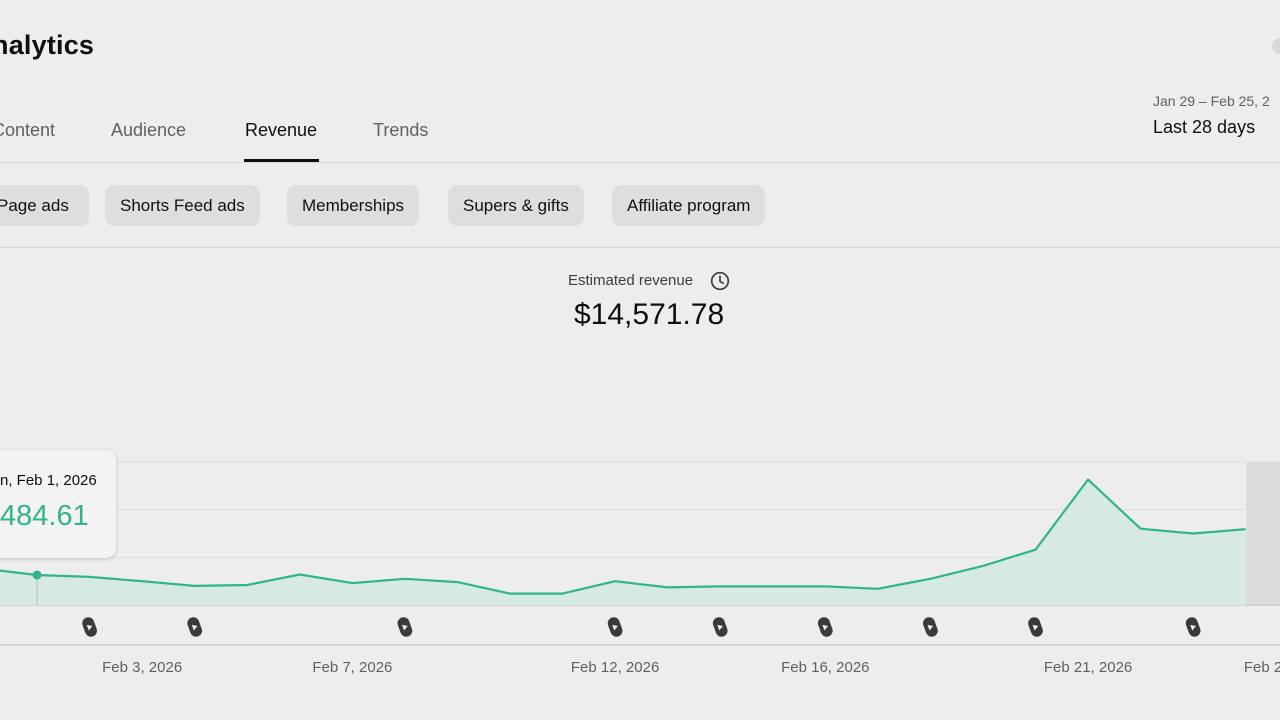  What do you see at coordinates (825, 667) in the screenshot?
I see `x-tick-label: Feb 16, 2026` at bounding box center [825, 667].